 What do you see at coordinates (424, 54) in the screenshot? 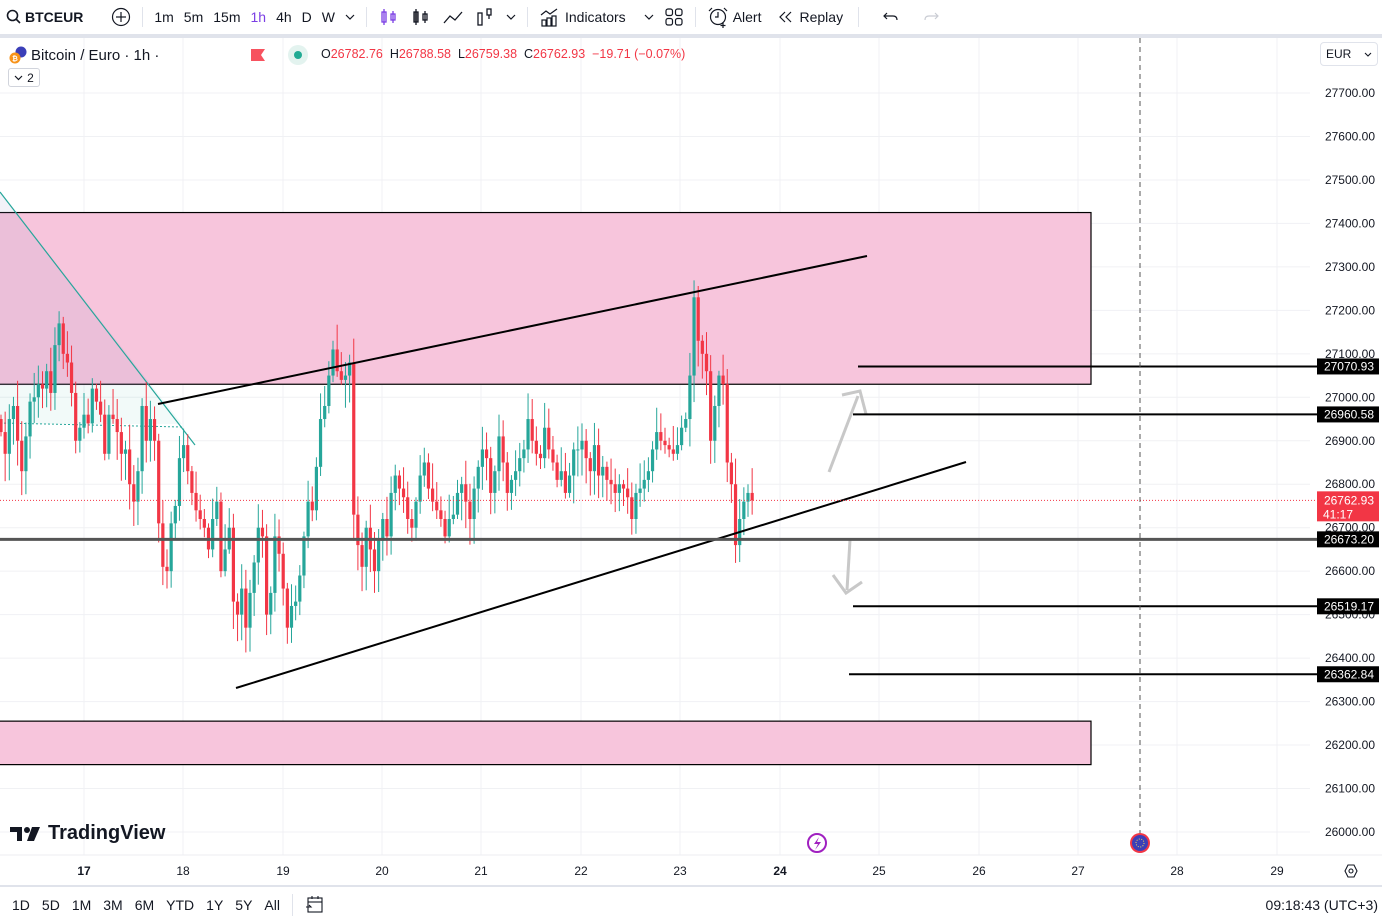
I see `high-value: 26788.58` at bounding box center [424, 54].